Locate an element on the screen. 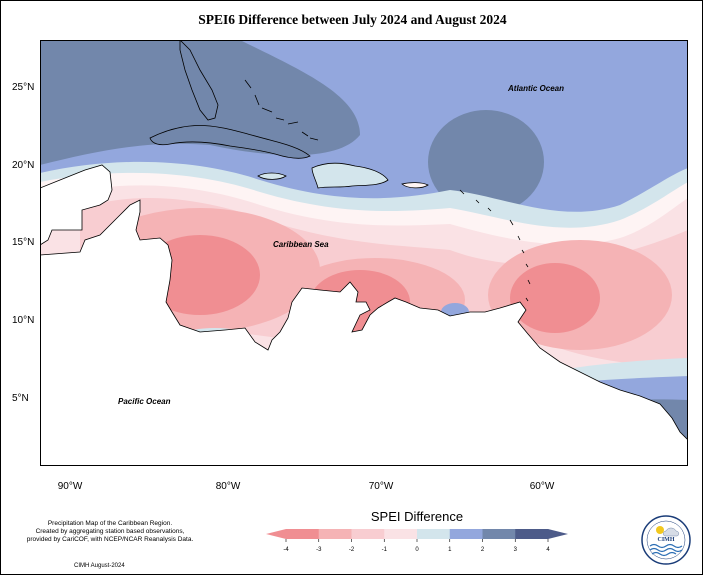 The image size is (705, 577). puerto-rico-land is located at coordinates (415, 185).